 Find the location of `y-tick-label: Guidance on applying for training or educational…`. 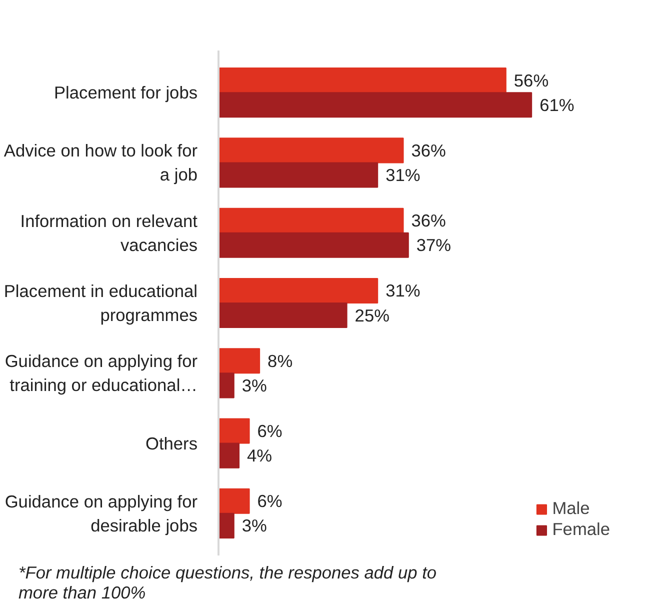

y-tick-label: Guidance on applying for training or educational… is located at coordinates (101, 373).